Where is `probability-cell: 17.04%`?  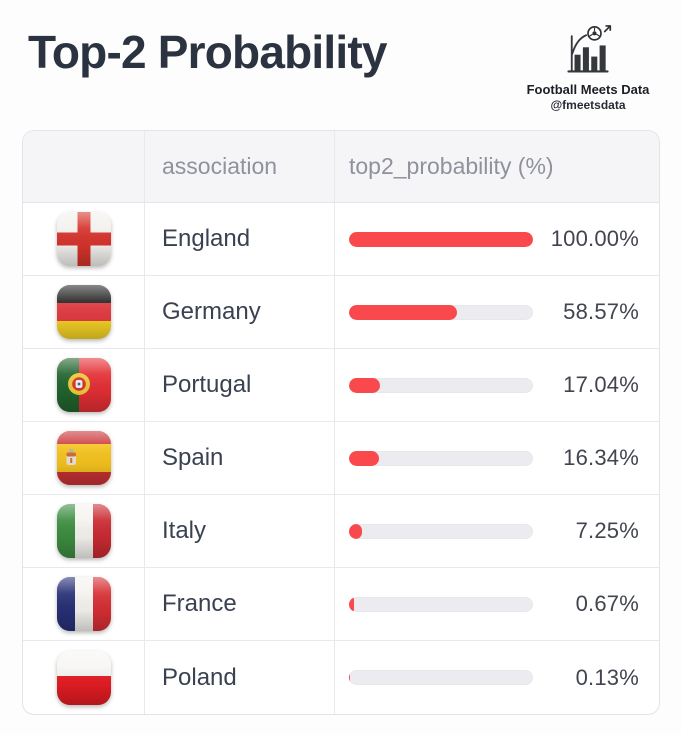 probability-cell: 17.04% is located at coordinates (496, 385).